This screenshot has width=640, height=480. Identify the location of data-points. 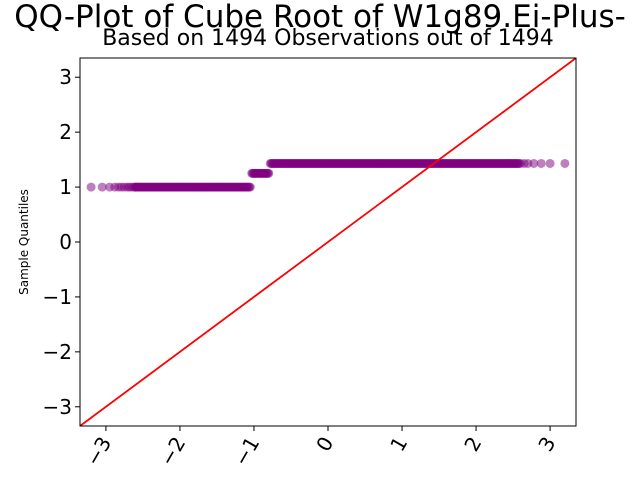
(328, 175).